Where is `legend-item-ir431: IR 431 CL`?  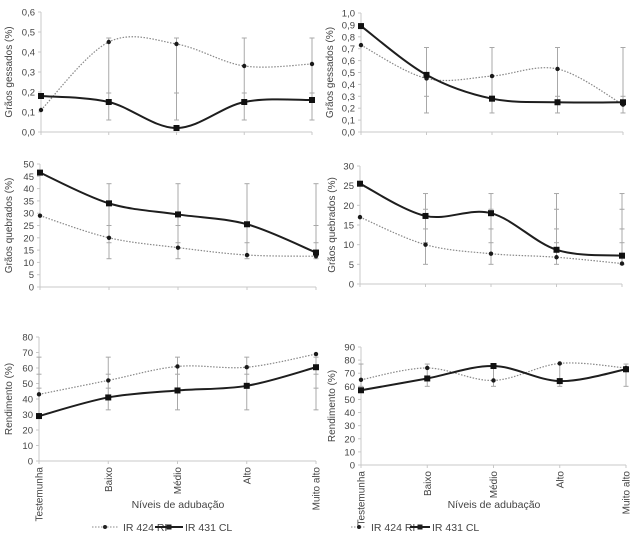
legend-item-ir431: IR 431 CL is located at coordinates (193, 528).